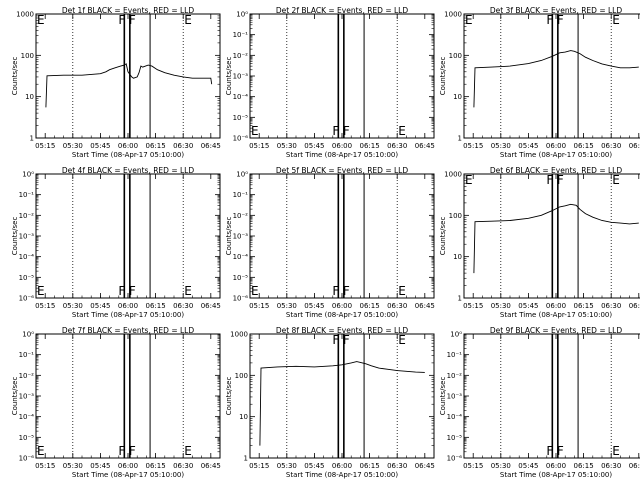 The width and height of the screenshot is (640, 480). I want to click on panel-title: Det 4f BLACK = Events, RED = LLD, so click(128, 170).